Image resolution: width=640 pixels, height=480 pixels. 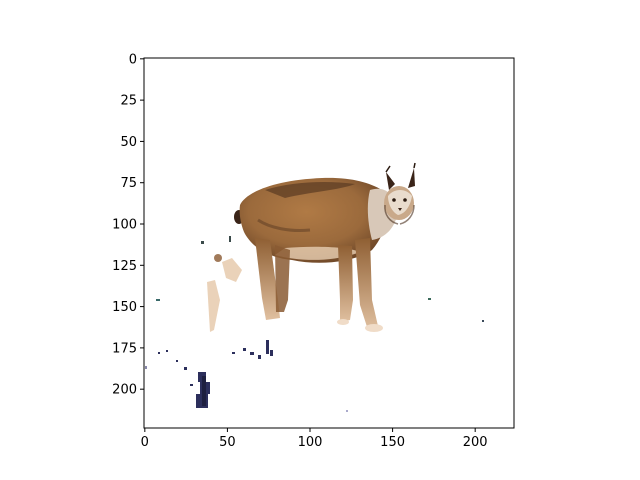 I want to click on x-tick-label: 150, so click(x=392, y=442).